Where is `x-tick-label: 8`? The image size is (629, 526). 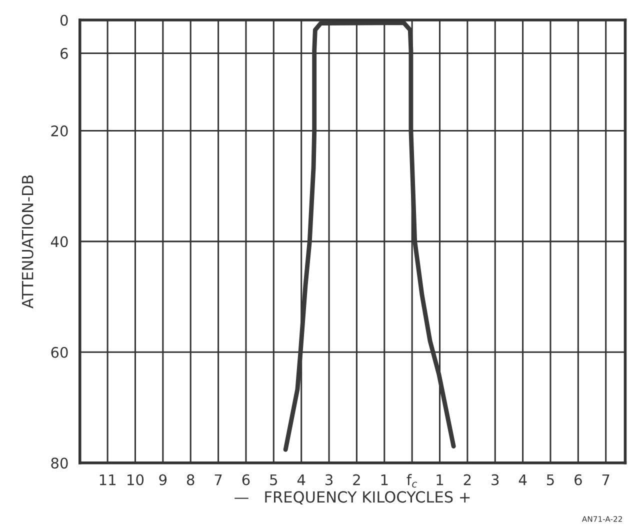 x-tick-label: 8 is located at coordinates (190, 480).